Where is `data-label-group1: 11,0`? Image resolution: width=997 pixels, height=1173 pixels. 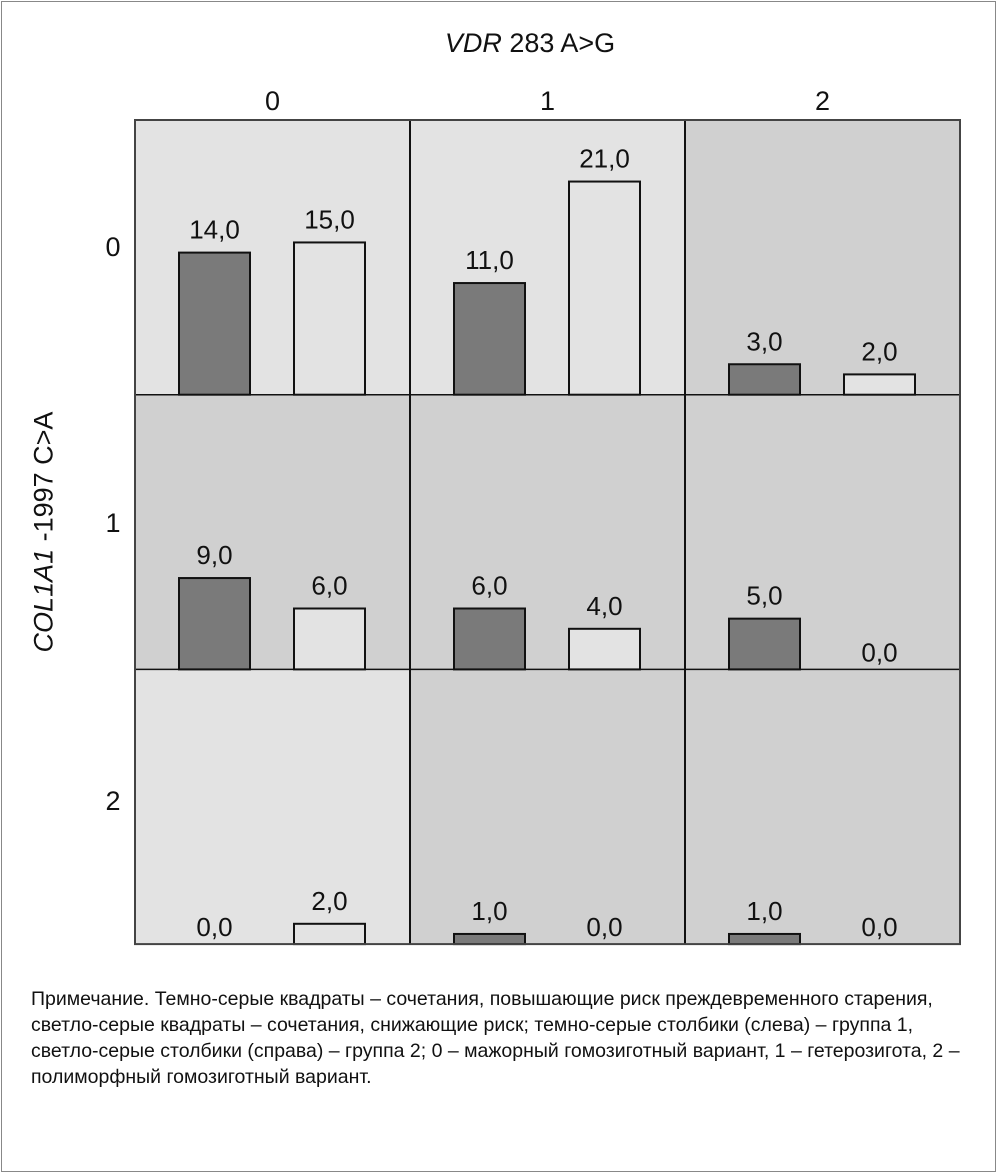 data-label-group1: 11,0 is located at coordinates (489, 260).